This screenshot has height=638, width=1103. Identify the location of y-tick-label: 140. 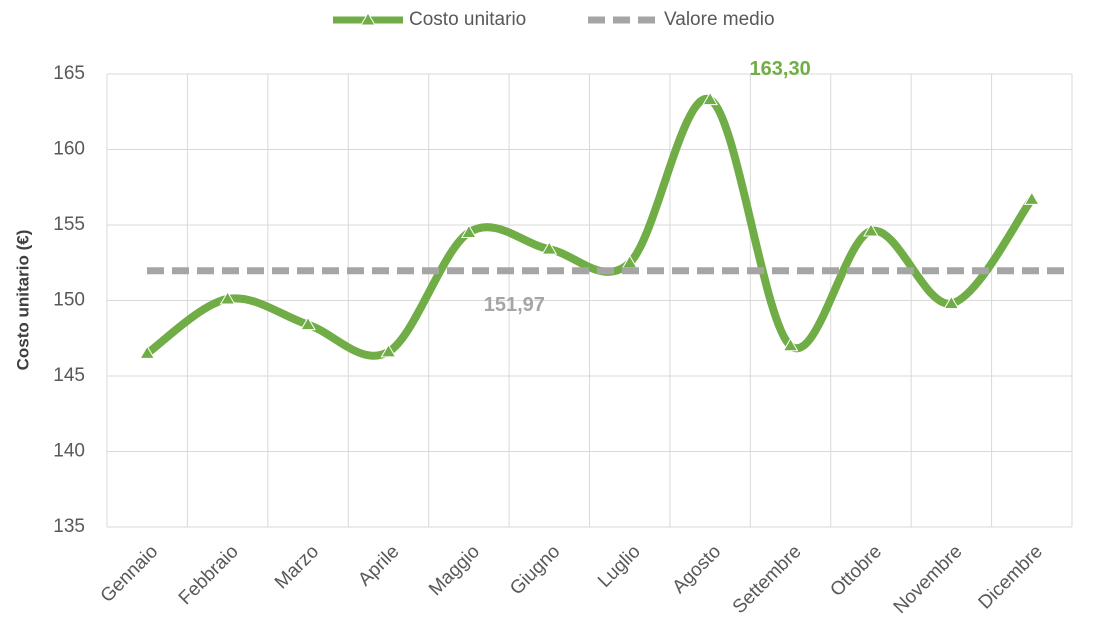
(69, 451).